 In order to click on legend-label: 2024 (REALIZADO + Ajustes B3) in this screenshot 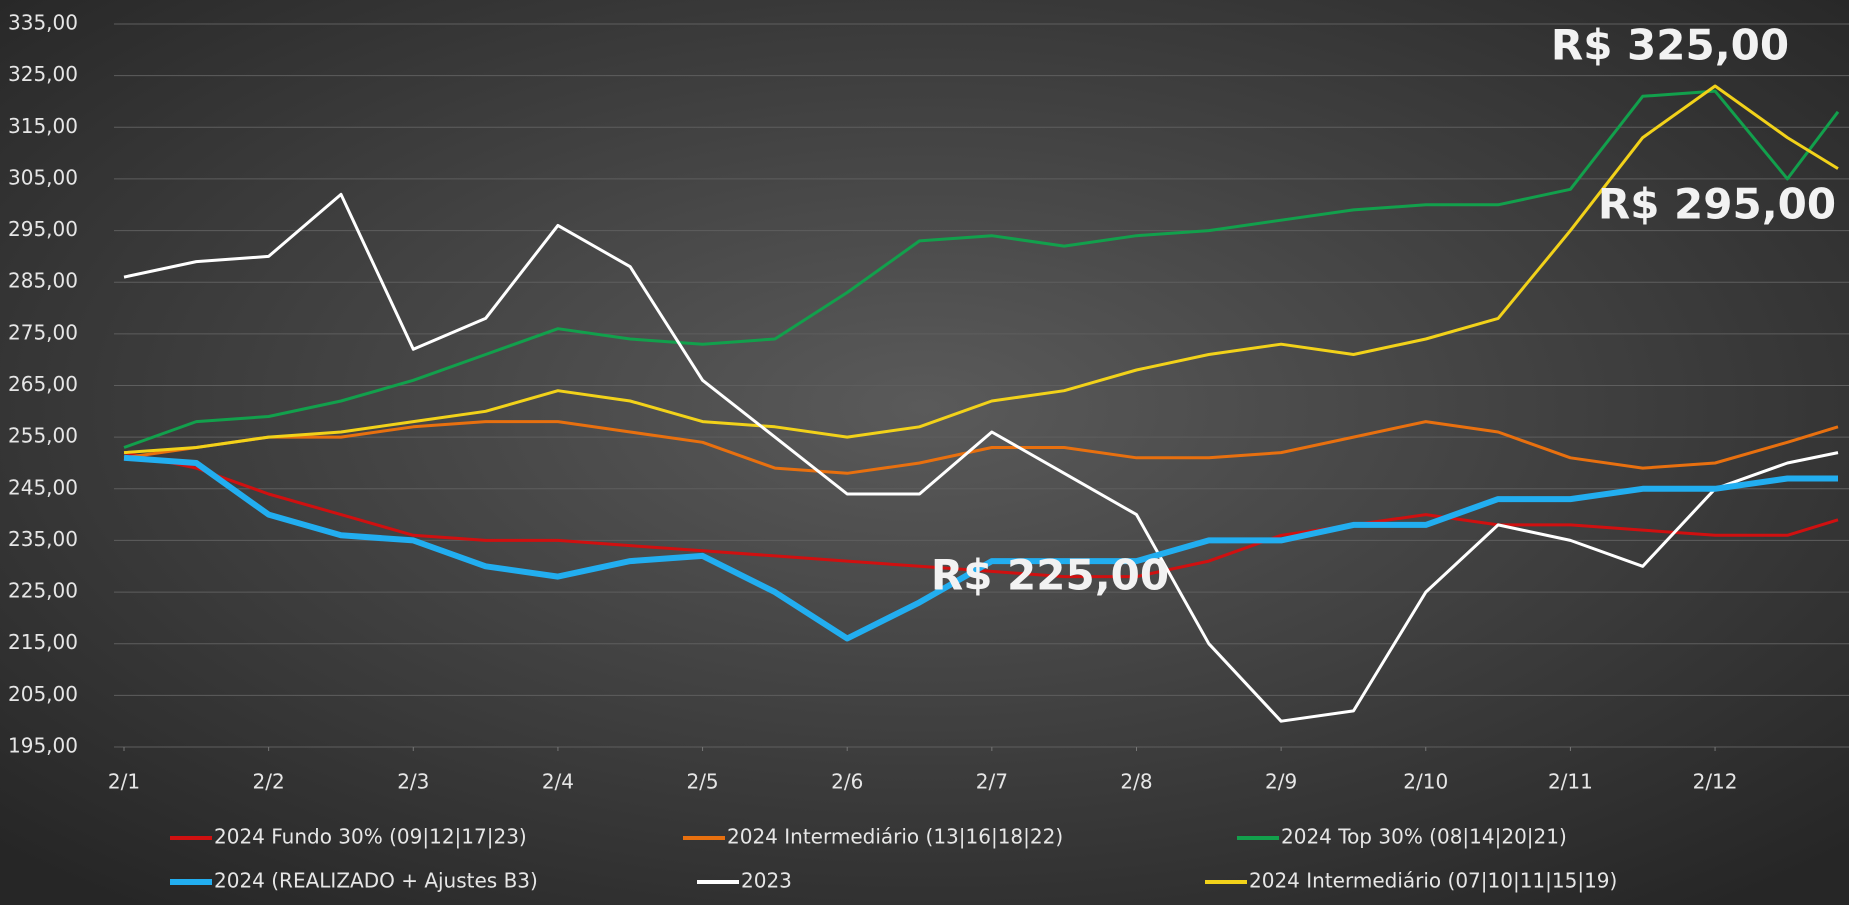, I will do `click(376, 881)`.